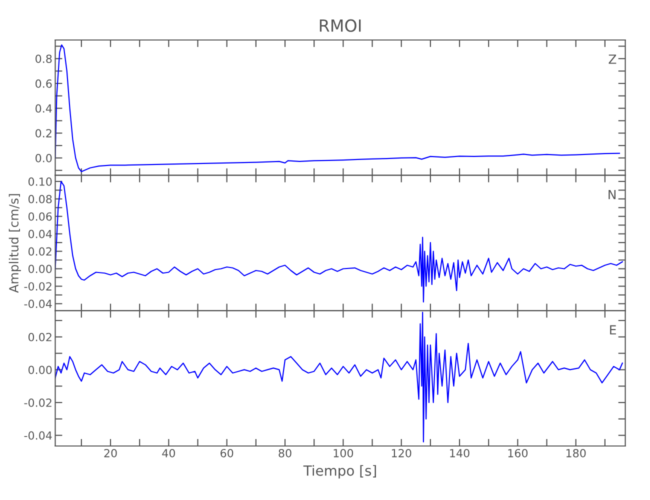  I want to click on y-tick-label: 0.2, so click(44, 133).